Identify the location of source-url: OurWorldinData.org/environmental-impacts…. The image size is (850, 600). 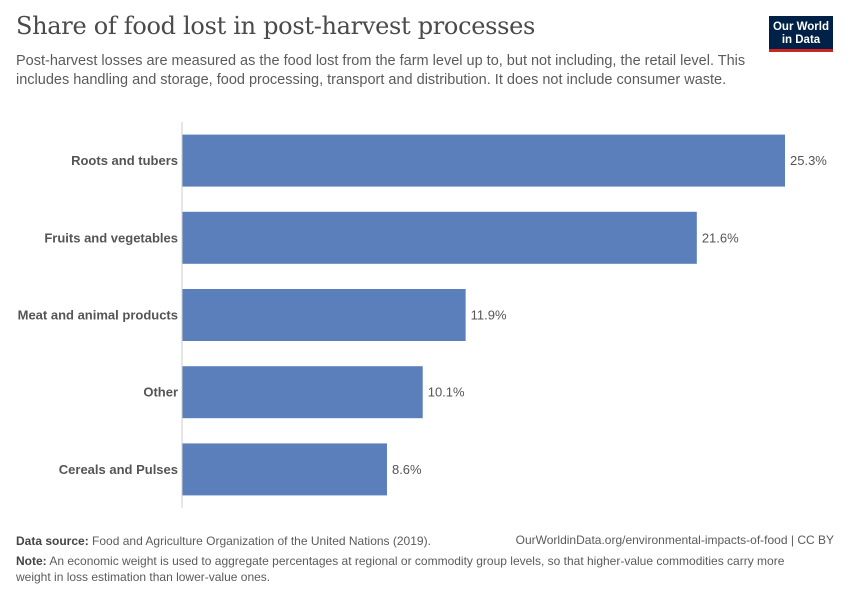
(674, 540).